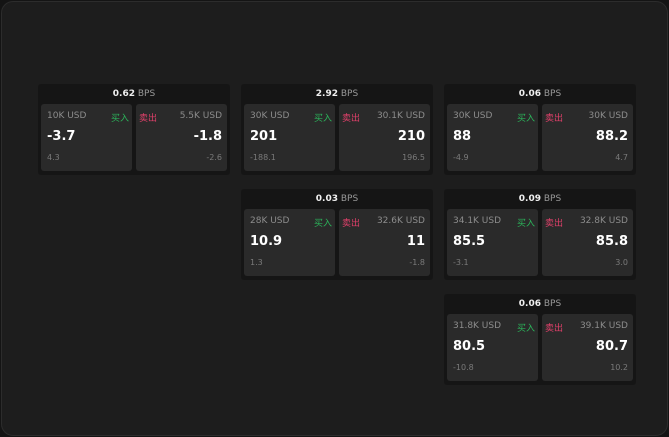 The width and height of the screenshot is (669, 437). What do you see at coordinates (384, 137) in the screenshot?
I see `sell-card: 卖出 30.1K USD 210 196.5` at bounding box center [384, 137].